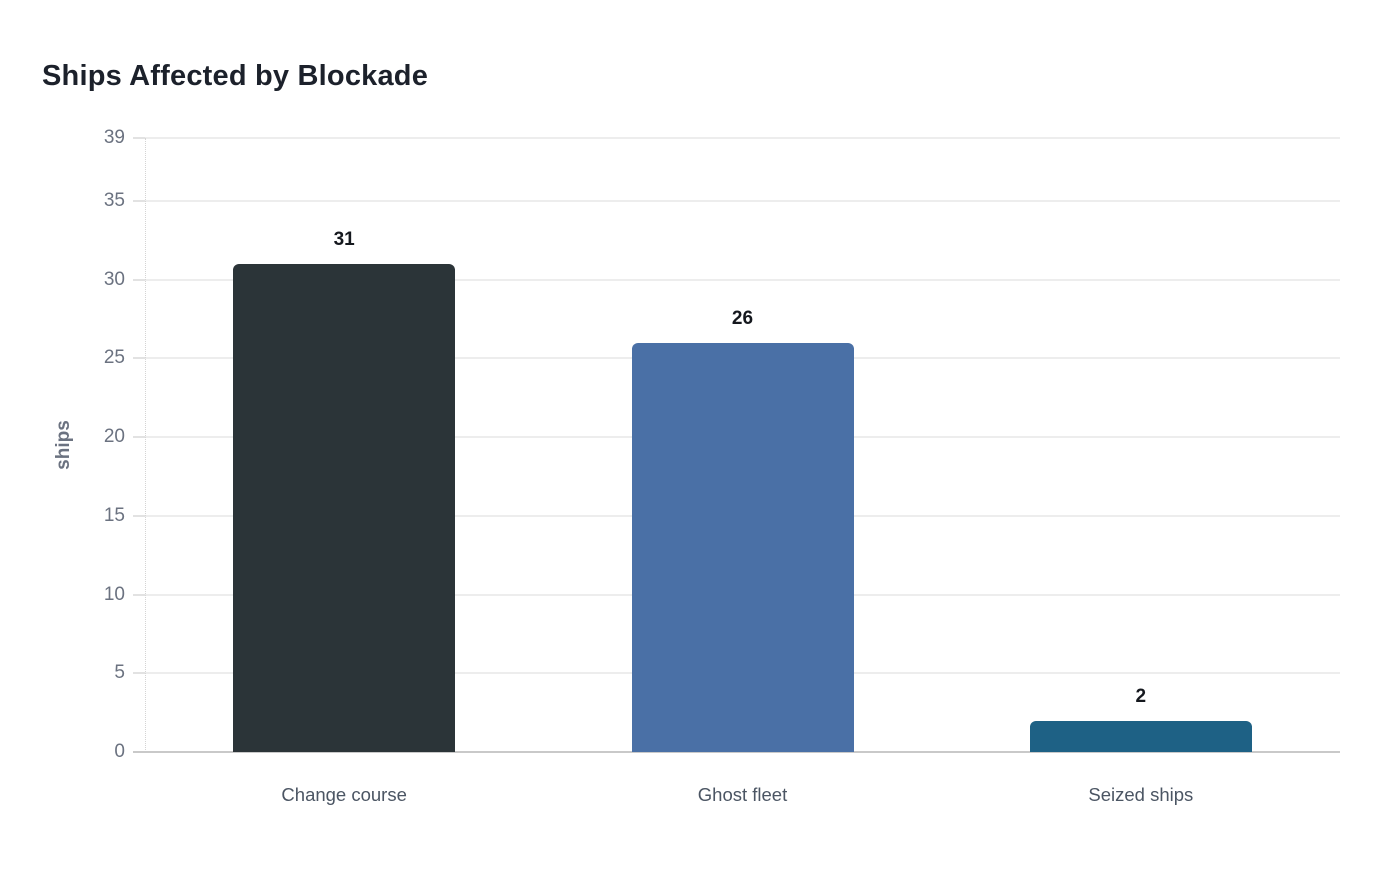  Describe the element at coordinates (114, 279) in the screenshot. I see `y-tick-label: 30` at that location.